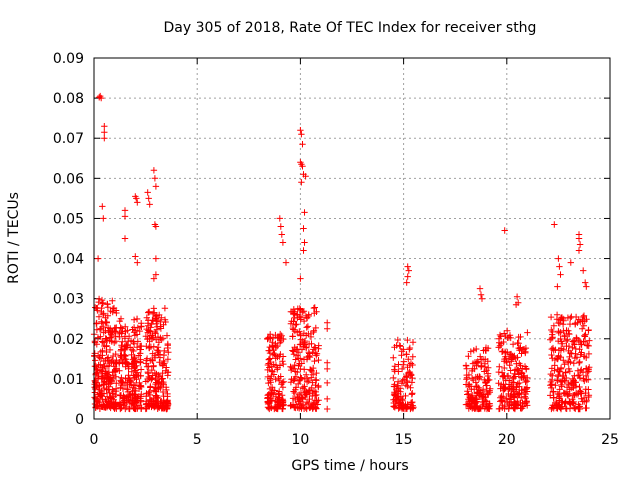 Image resolution: width=640 pixels, height=480 pixels. I want to click on y-axis-label: ROTI / TECUs, so click(14, 238).